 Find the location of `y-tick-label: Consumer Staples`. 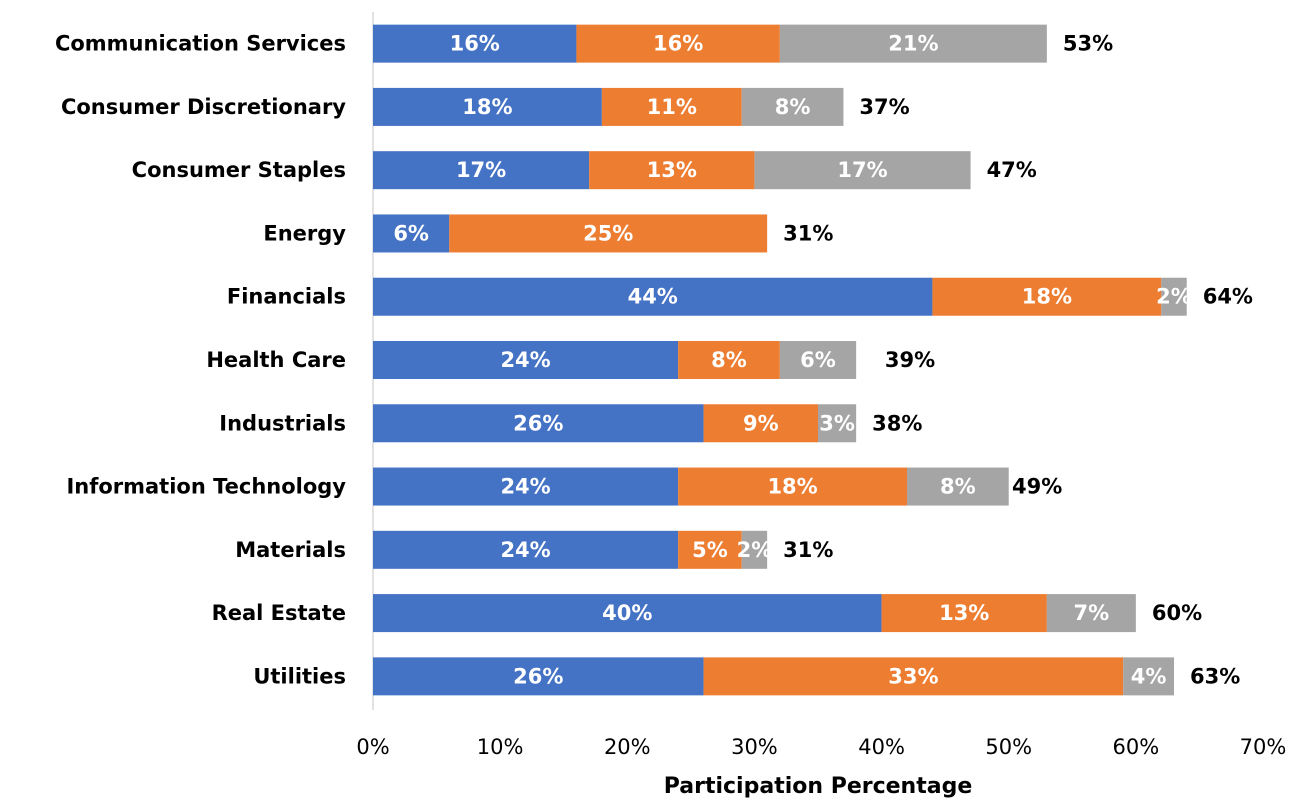

y-tick-label: Consumer Staples is located at coordinates (239, 170).